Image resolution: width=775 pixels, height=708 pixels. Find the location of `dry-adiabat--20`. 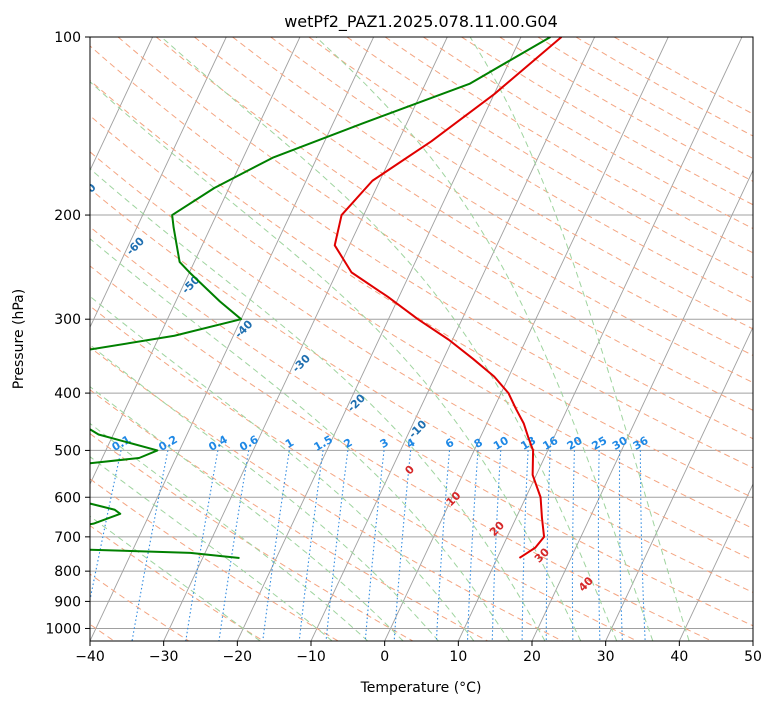

dry-adiabat--20 is located at coordinates (177, 583).